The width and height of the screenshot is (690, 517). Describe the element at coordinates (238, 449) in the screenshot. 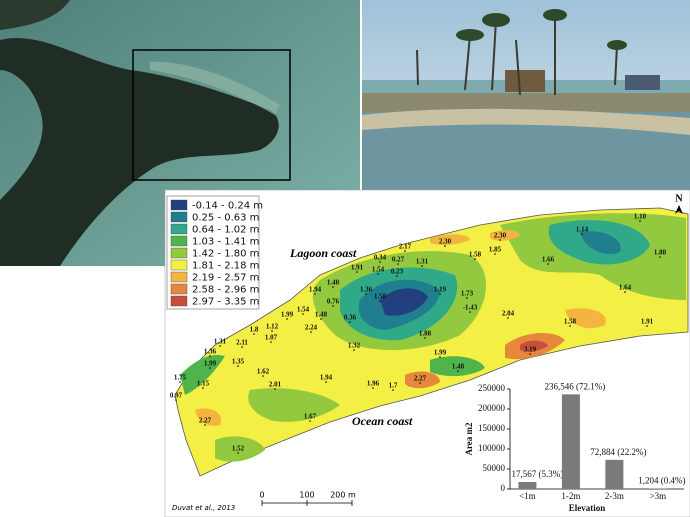

I see `spot-height: 1.52` at that location.